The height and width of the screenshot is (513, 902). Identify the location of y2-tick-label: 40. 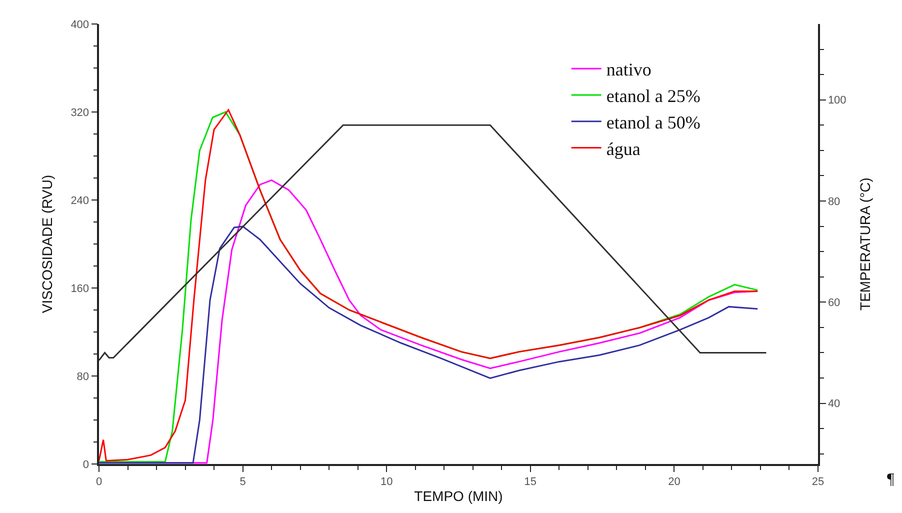
(834, 404).